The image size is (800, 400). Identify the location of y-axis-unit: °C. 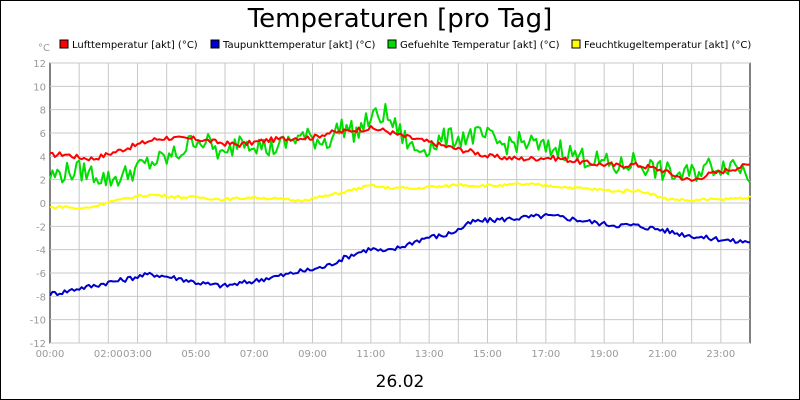
(44, 48).